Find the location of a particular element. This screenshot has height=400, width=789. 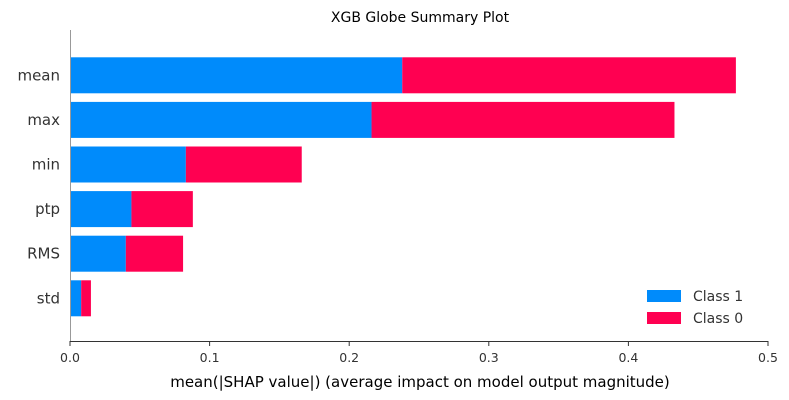

x-tick-label: 0.5 is located at coordinates (768, 357).